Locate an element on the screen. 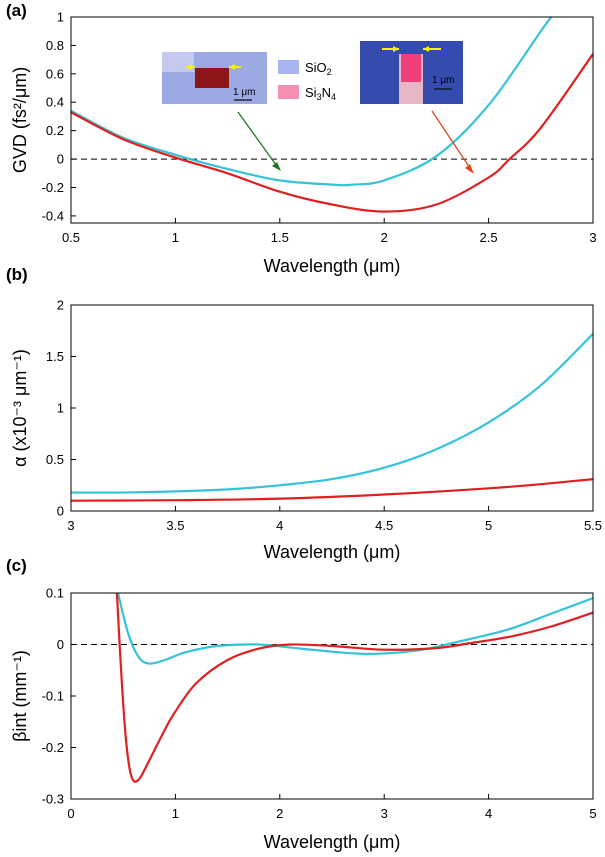  y-tick-label: 0.5 is located at coordinates (55, 459).